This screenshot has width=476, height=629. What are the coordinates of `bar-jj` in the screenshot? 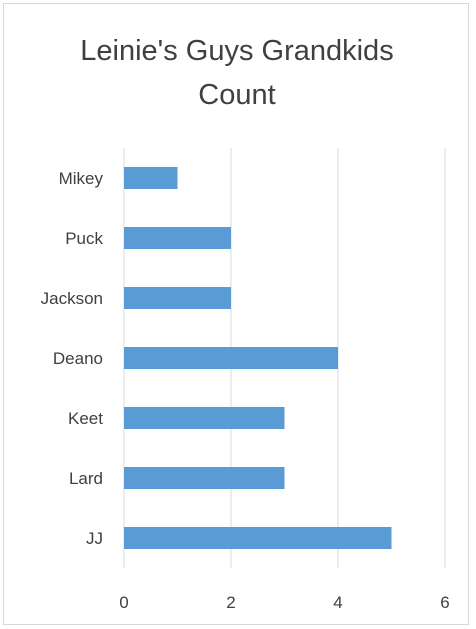 It's located at (258, 538).